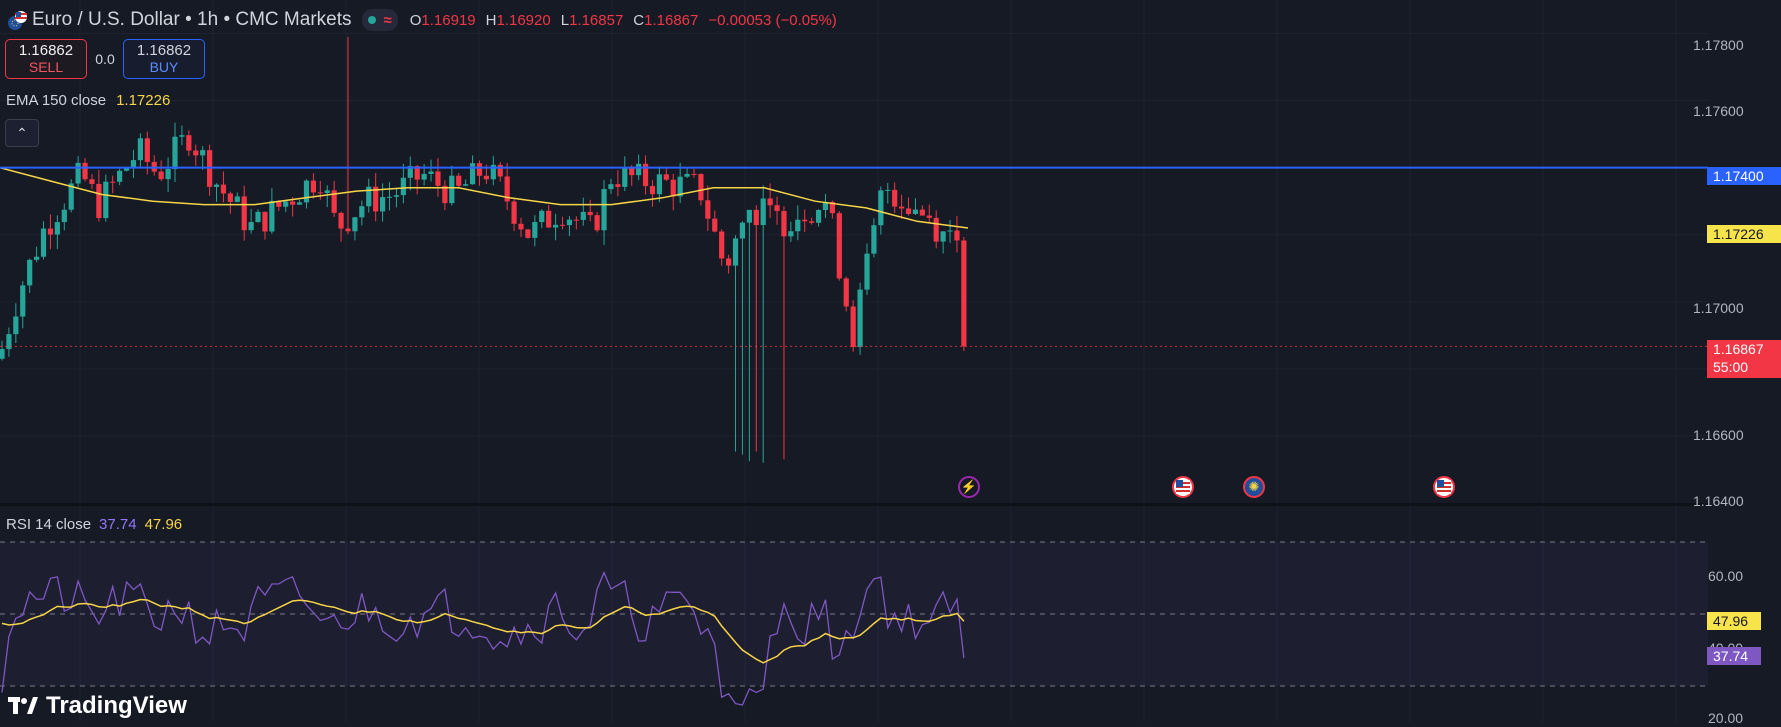 Image resolution: width=1781 pixels, height=727 pixels. Describe the element at coordinates (17, 20) in the screenshot. I see `eur-usd-flag-icon` at that location.